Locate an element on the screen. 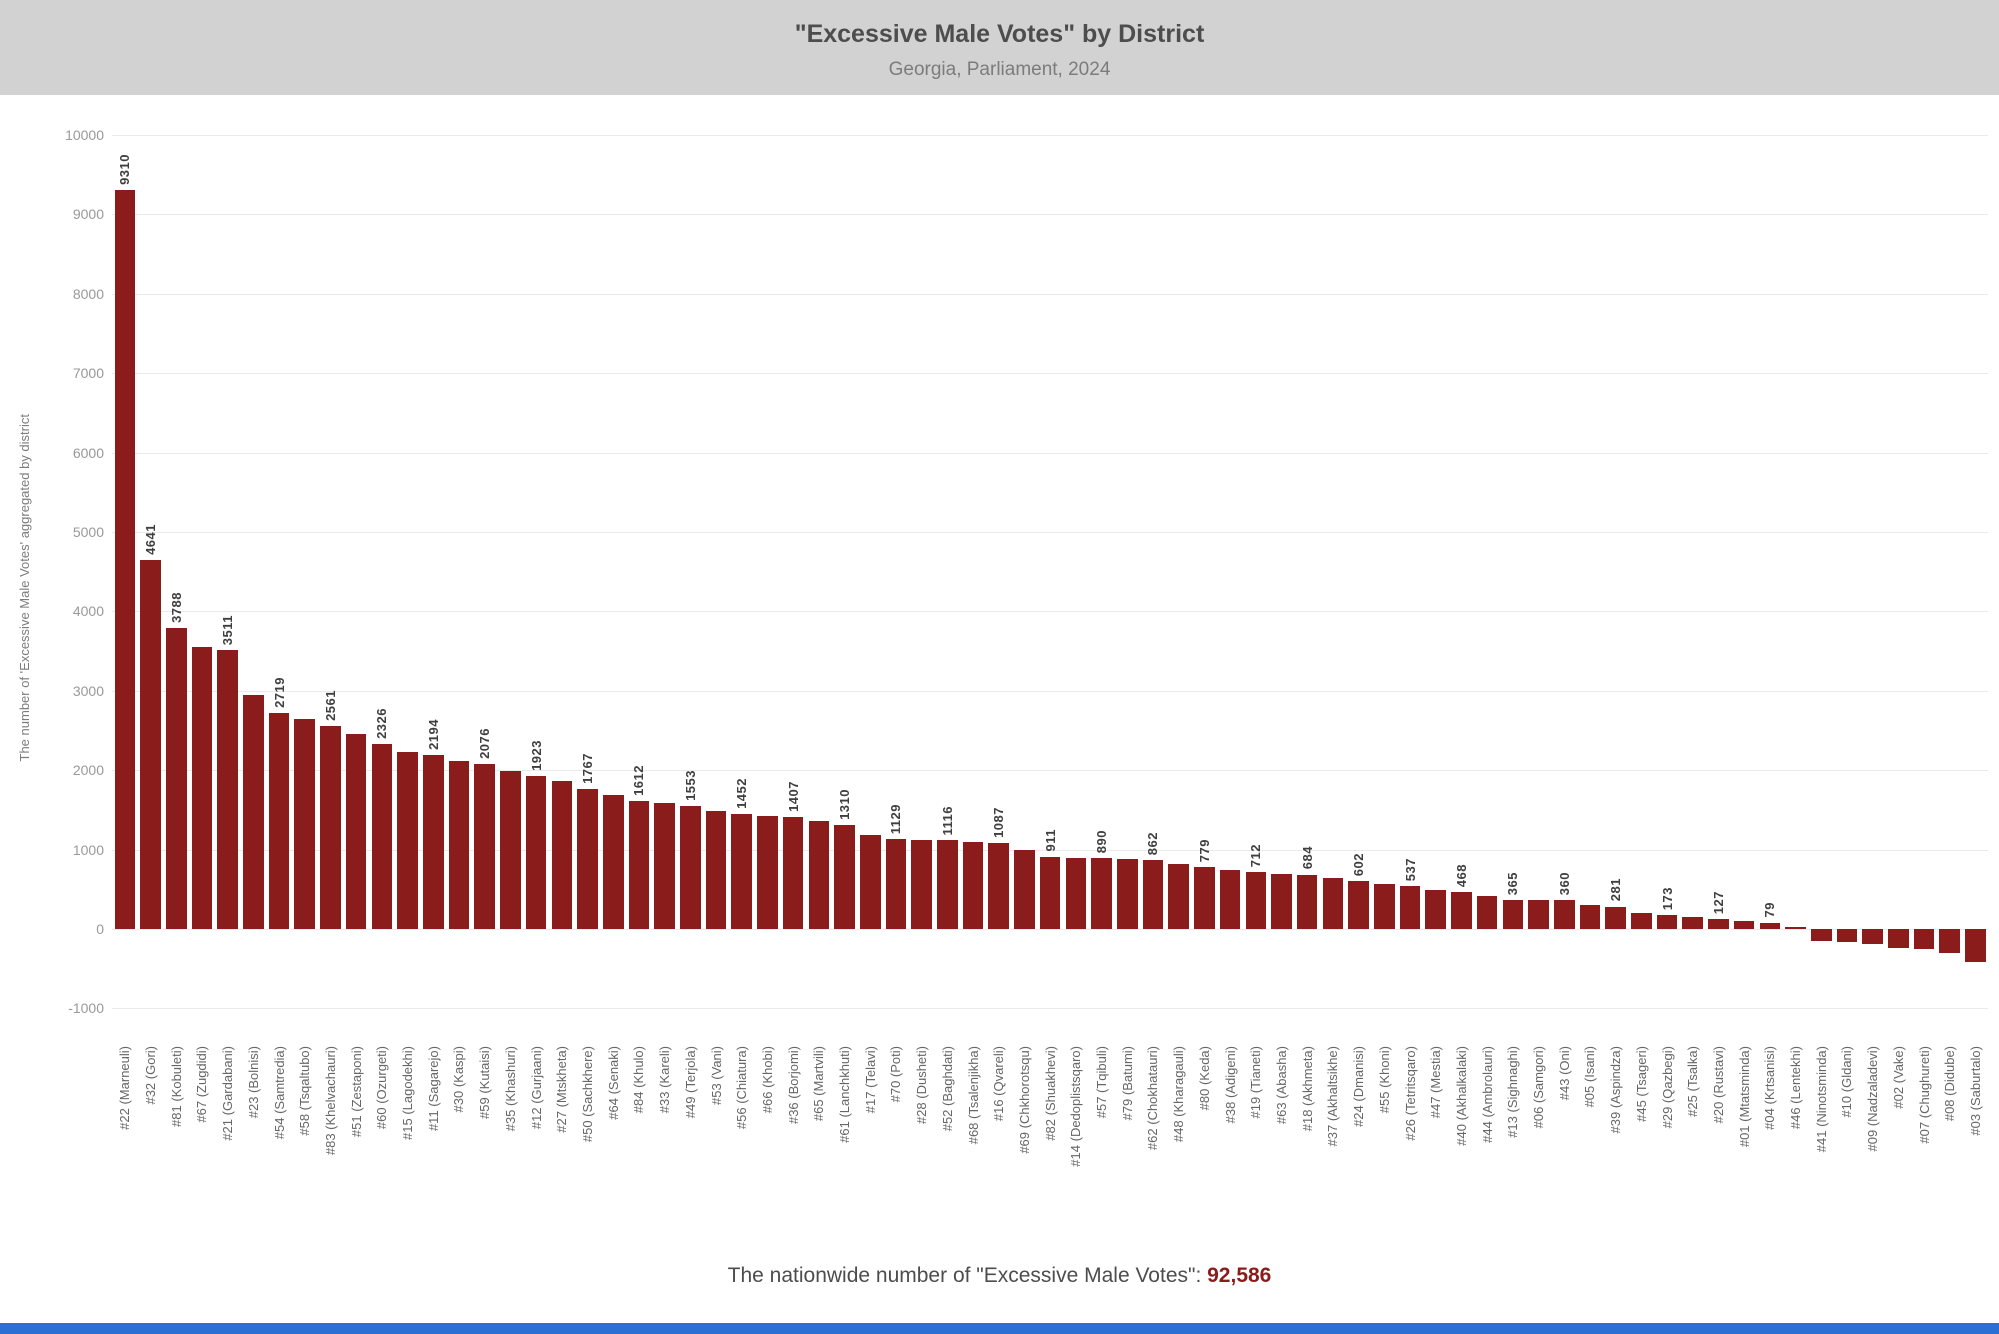  x-tick-label: #15 (Lagodekhi) is located at coordinates (408, 1093).